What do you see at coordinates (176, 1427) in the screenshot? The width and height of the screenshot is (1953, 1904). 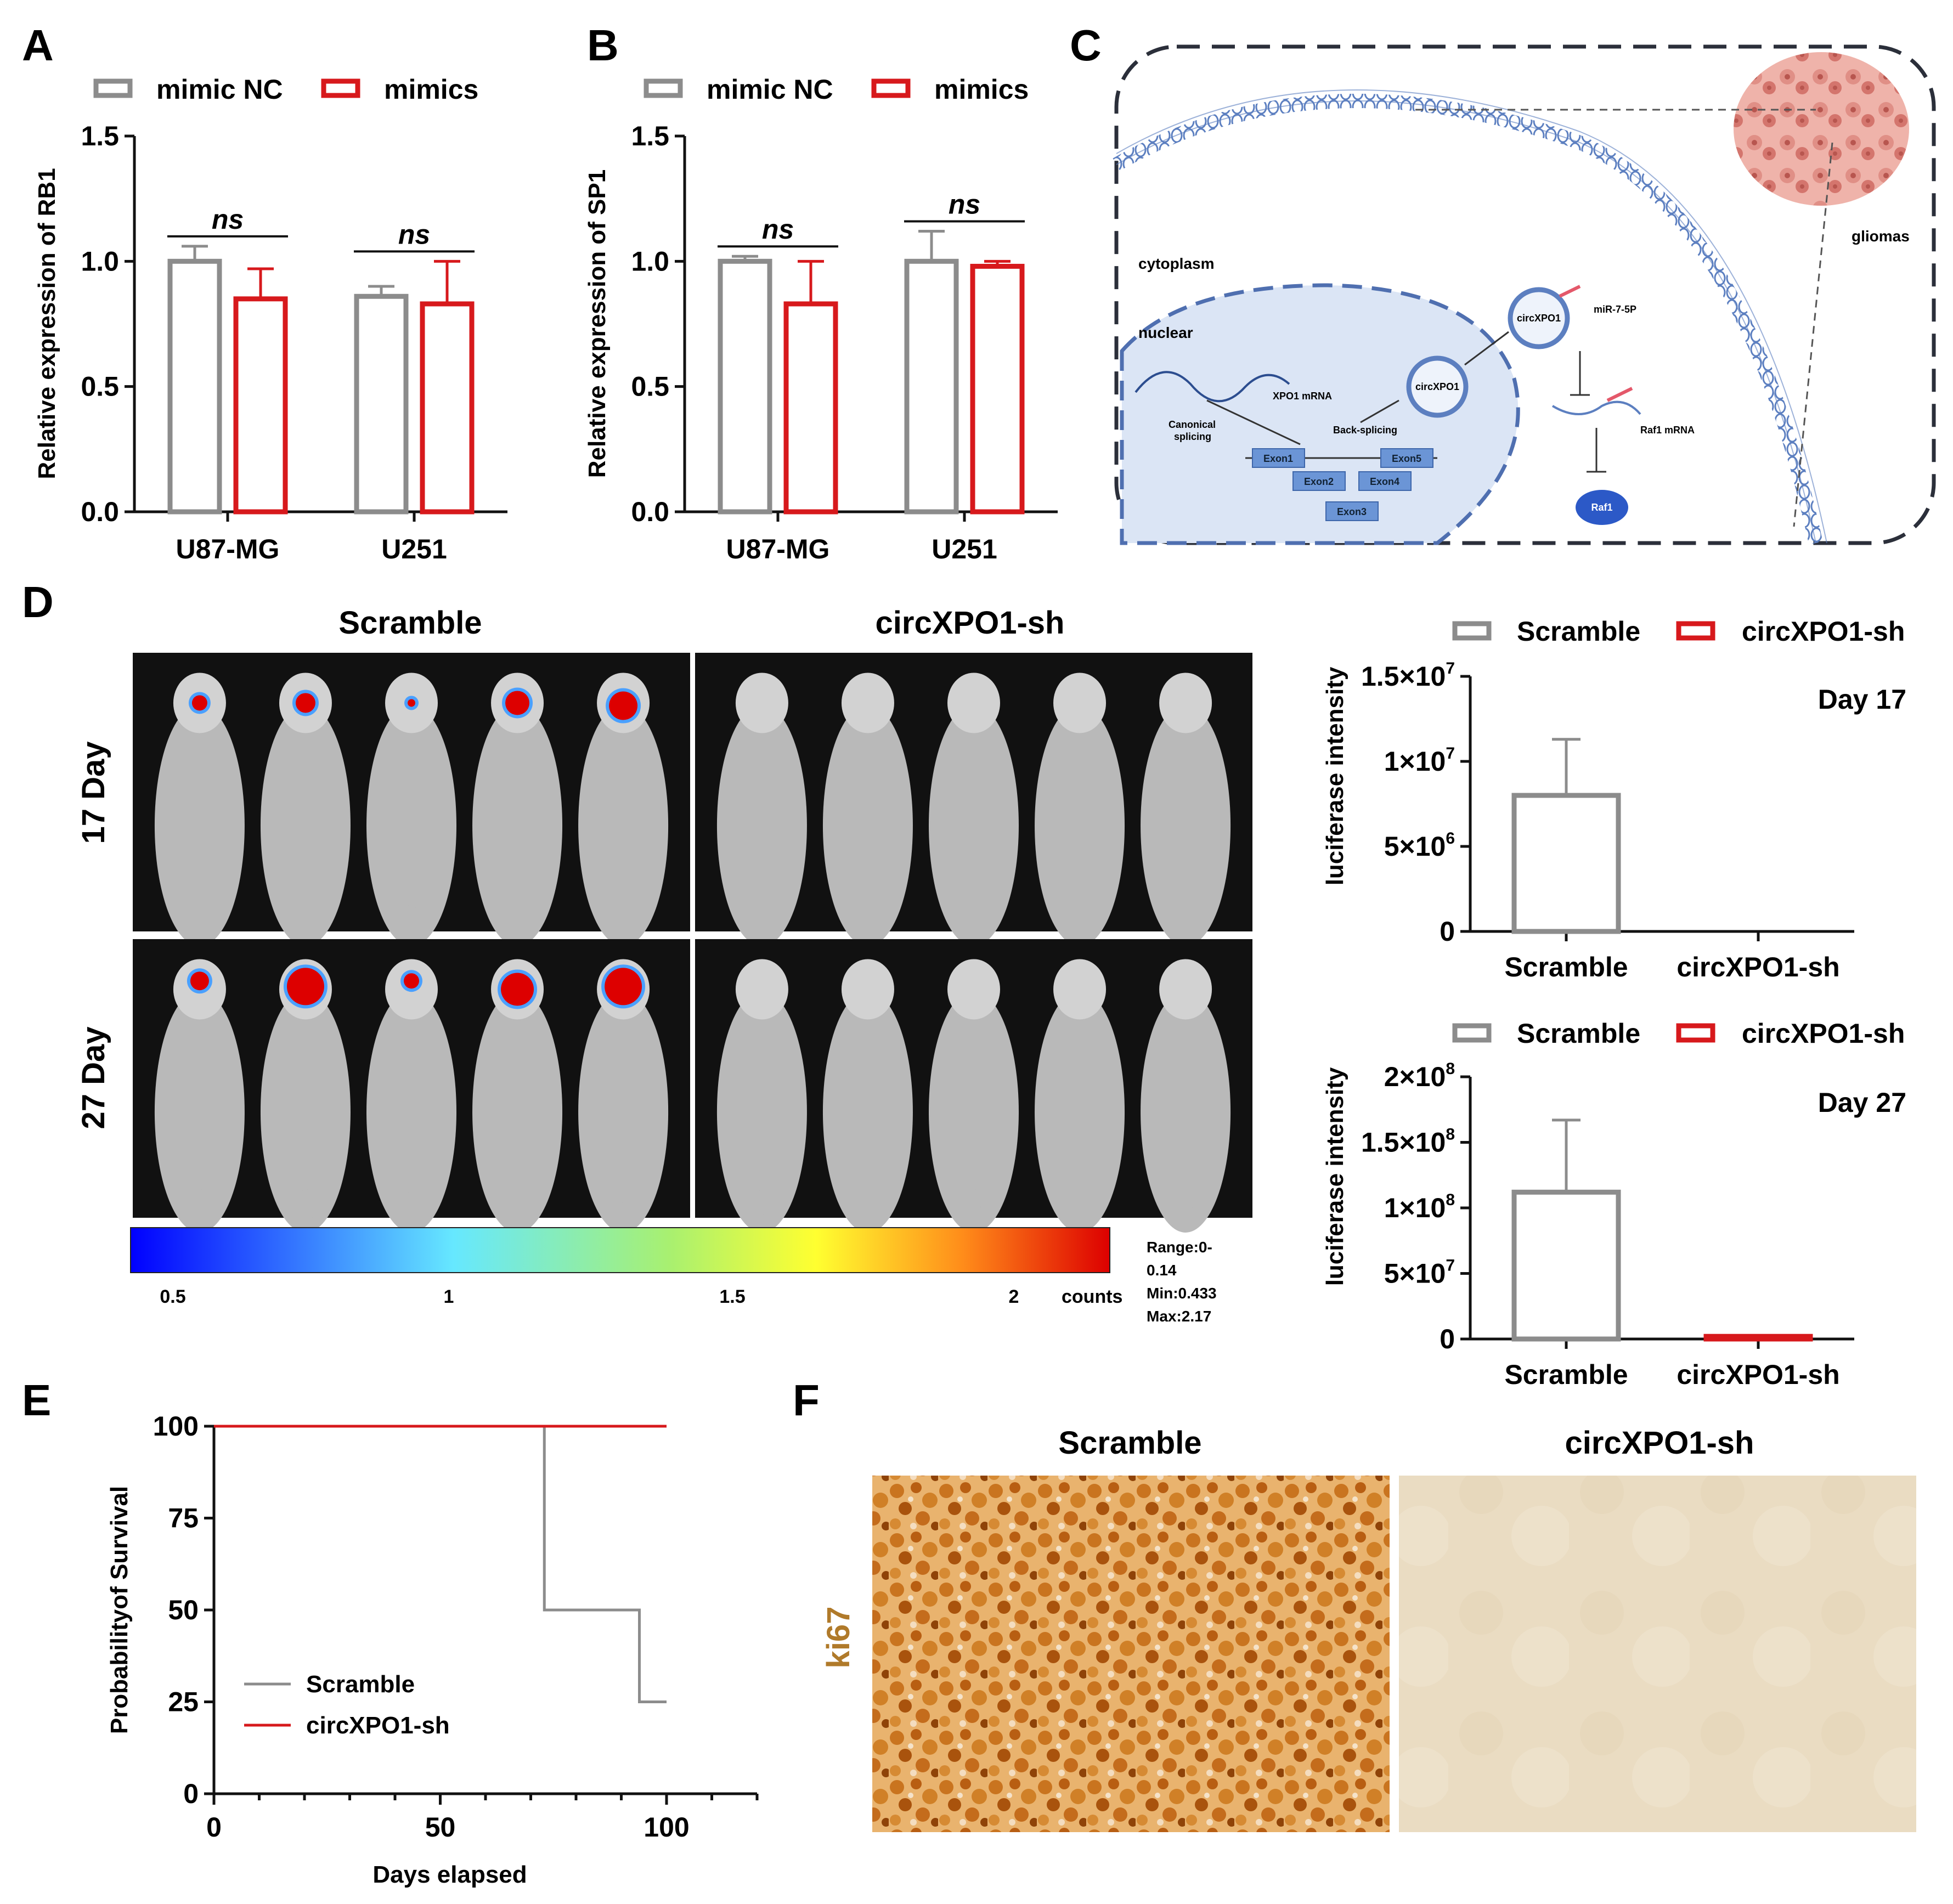 I see `y-tick-label: 100` at bounding box center [176, 1427].